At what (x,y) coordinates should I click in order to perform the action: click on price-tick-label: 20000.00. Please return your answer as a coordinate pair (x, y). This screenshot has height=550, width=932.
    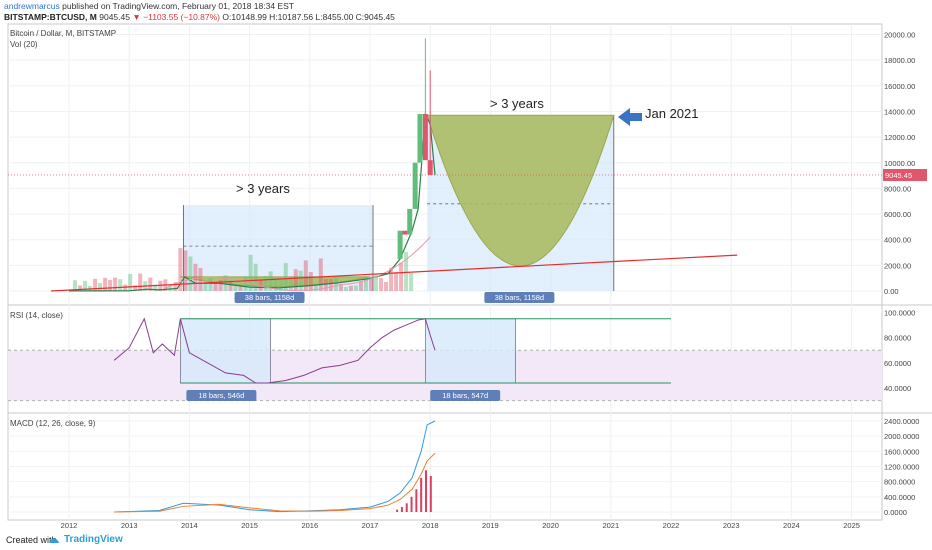
    Looking at the image, I should click on (899, 35).